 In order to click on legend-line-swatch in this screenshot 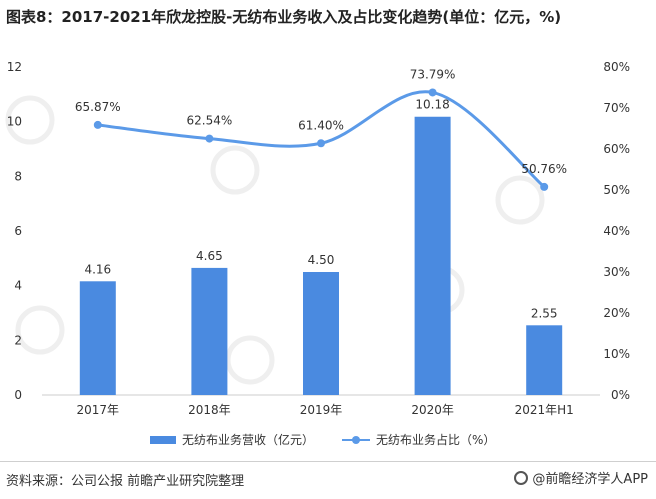, I will do `click(356, 440)`.